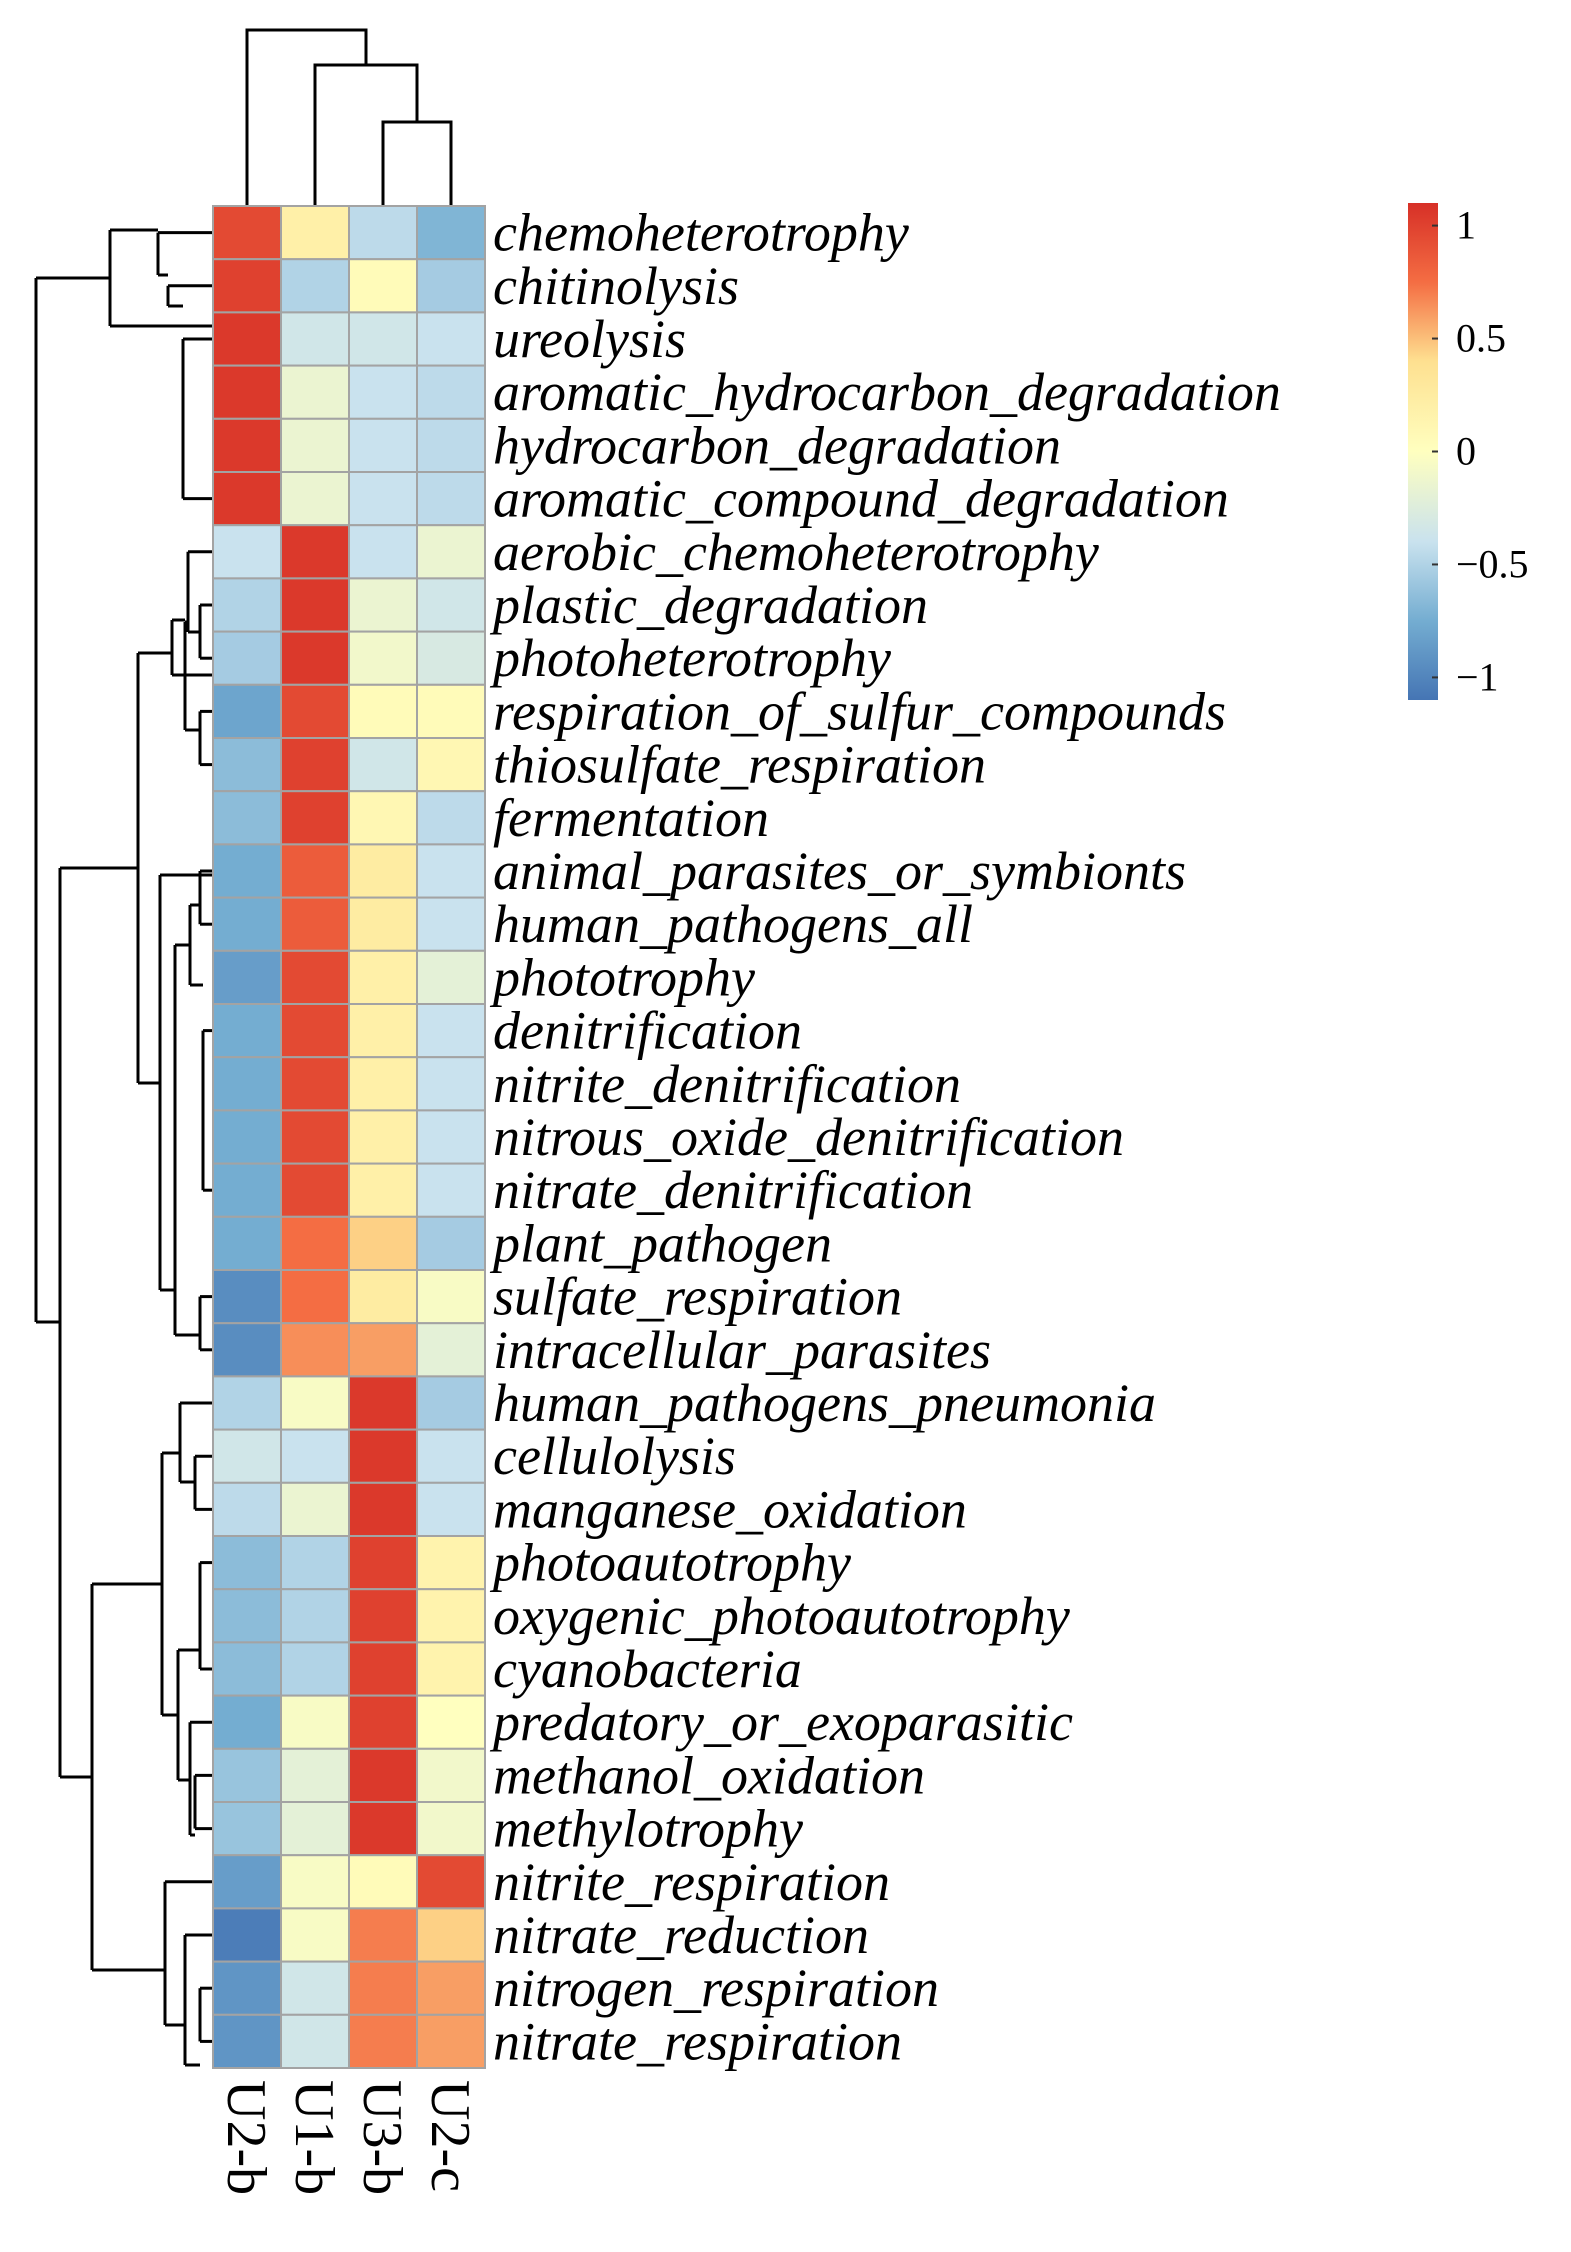 The height and width of the screenshot is (2252, 1571). What do you see at coordinates (660, 1243) in the screenshot?
I see `row-label-plant-pathogen: plant_pathogen` at bounding box center [660, 1243].